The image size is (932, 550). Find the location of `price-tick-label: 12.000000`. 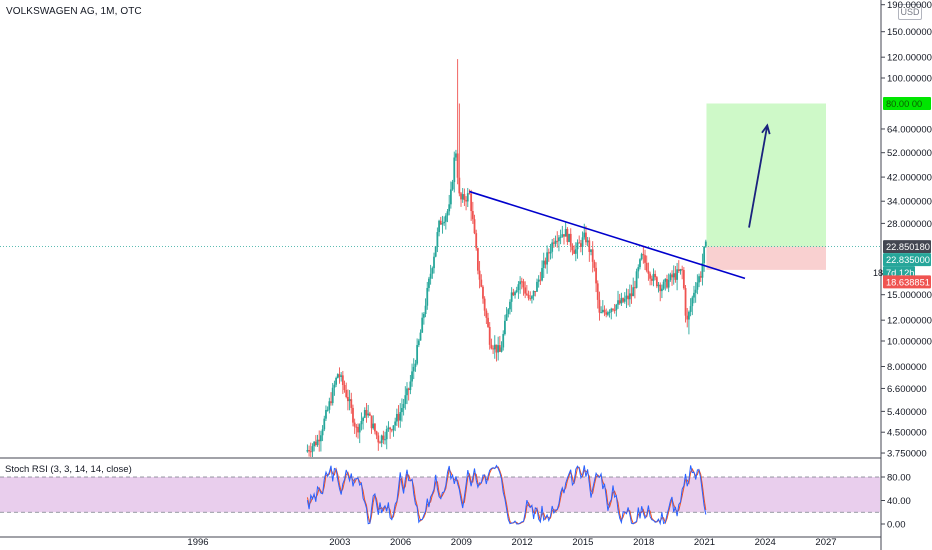

price-tick-label: 12.000000 is located at coordinates (909, 321).